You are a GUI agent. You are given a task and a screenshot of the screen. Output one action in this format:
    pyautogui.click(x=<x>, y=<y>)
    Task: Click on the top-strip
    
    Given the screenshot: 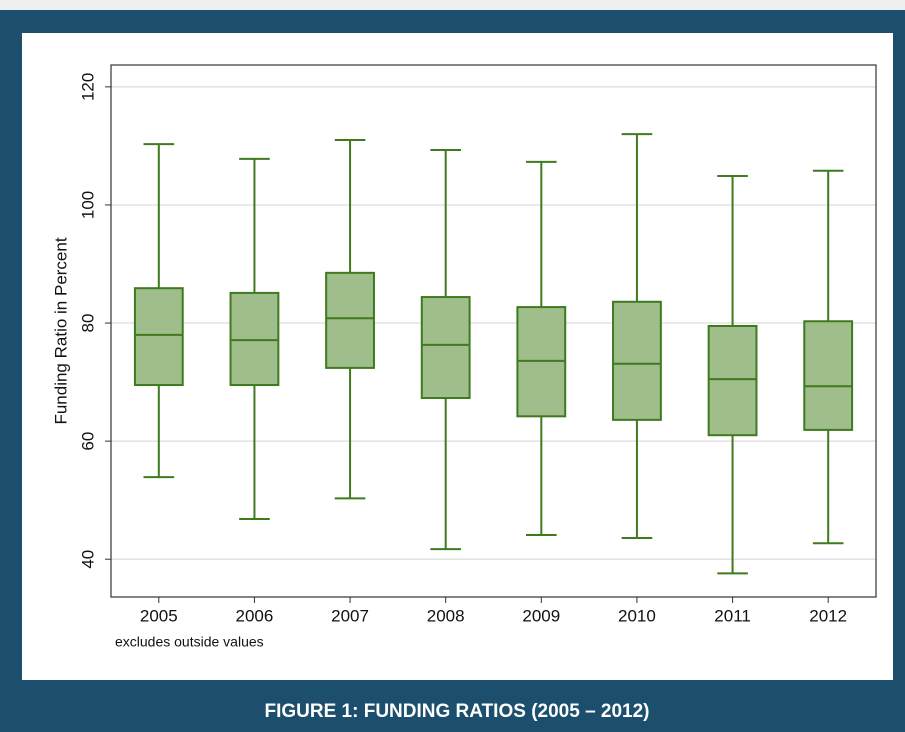 What is the action you would take?
    pyautogui.click(x=452, y=5)
    